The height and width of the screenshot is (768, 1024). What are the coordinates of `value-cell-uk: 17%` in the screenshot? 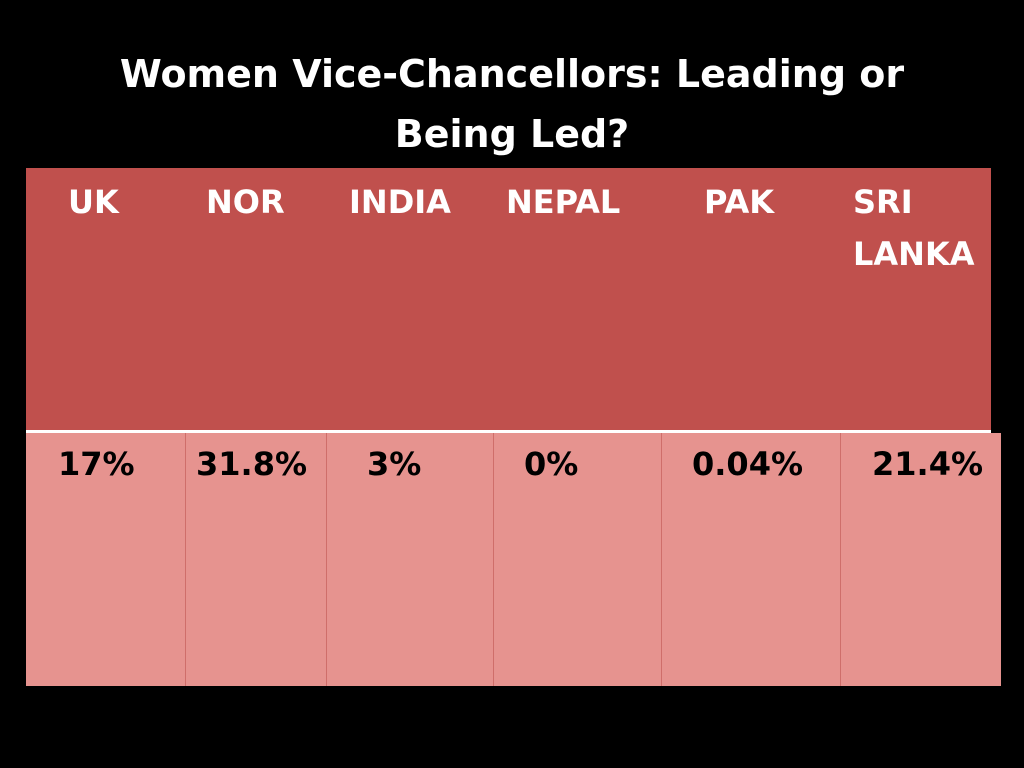 It's located at (106, 559).